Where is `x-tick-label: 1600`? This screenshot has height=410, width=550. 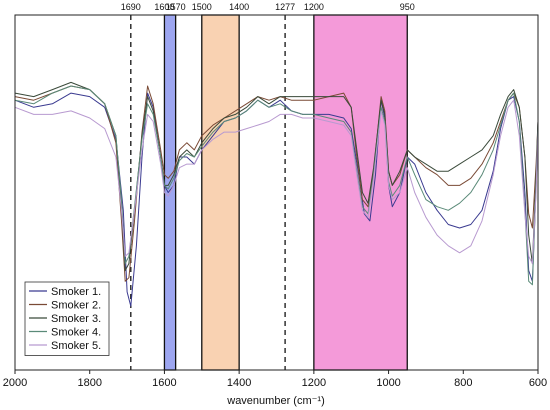
x-tick-label: 1600 is located at coordinates (164, 383).